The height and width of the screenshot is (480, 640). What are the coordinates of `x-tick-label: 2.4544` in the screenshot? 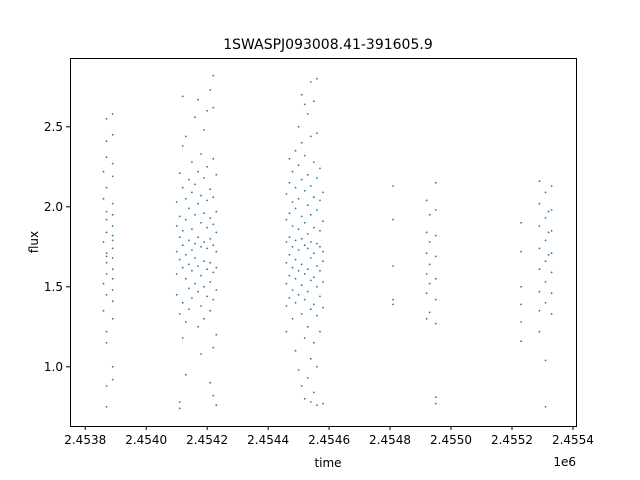 It's located at (268, 440).